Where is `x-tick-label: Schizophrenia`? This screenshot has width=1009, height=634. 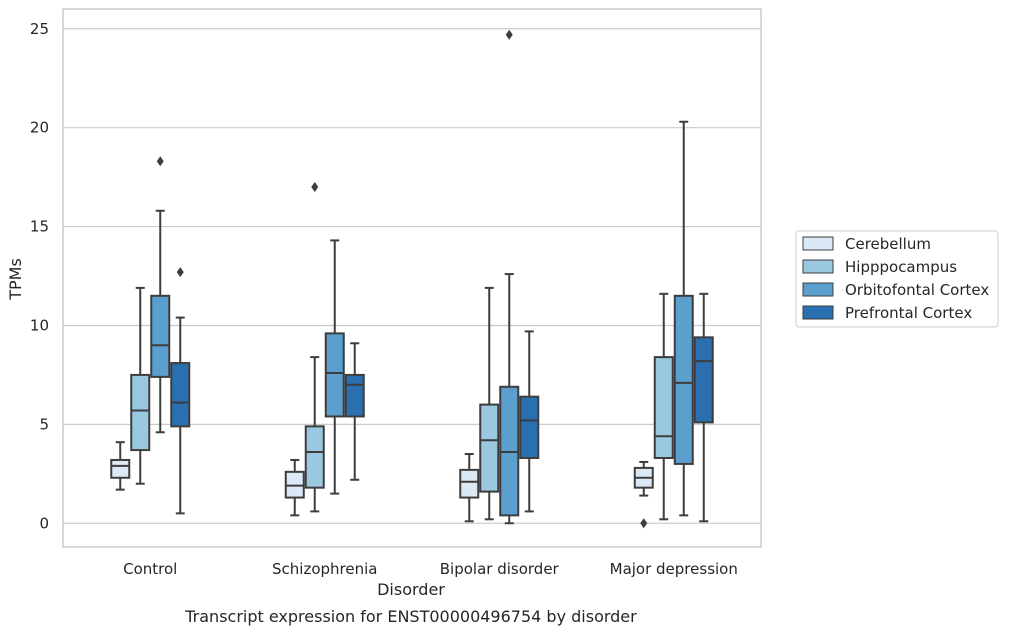 x-tick-label: Schizophrenia is located at coordinates (324, 569).